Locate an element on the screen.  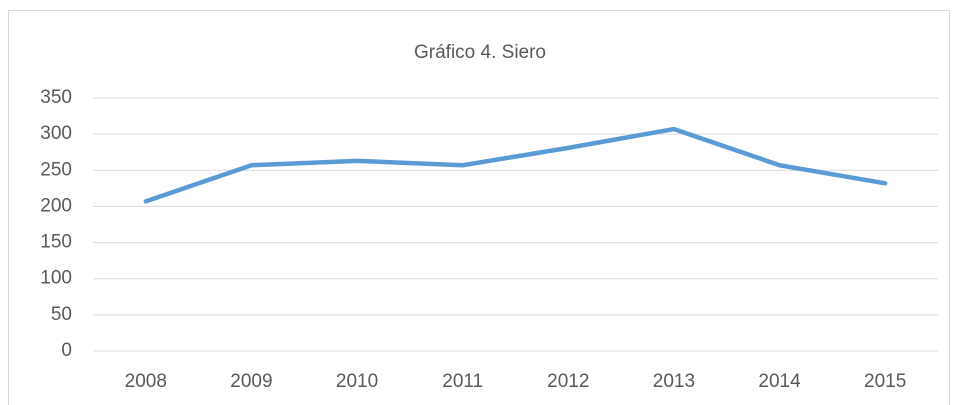
x-tick-label: 2010 is located at coordinates (357, 381).